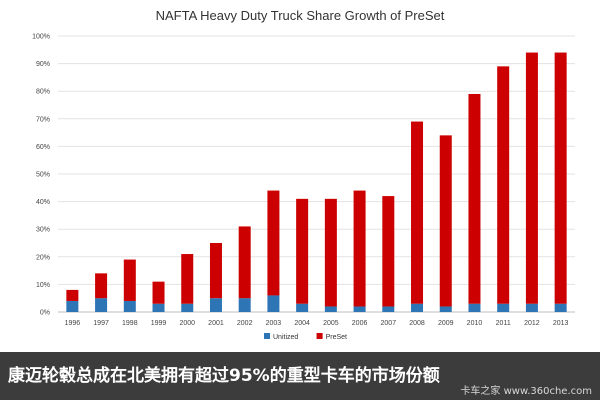 The height and width of the screenshot is (400, 600). I want to click on y-tick-label: 40%, so click(43, 202).